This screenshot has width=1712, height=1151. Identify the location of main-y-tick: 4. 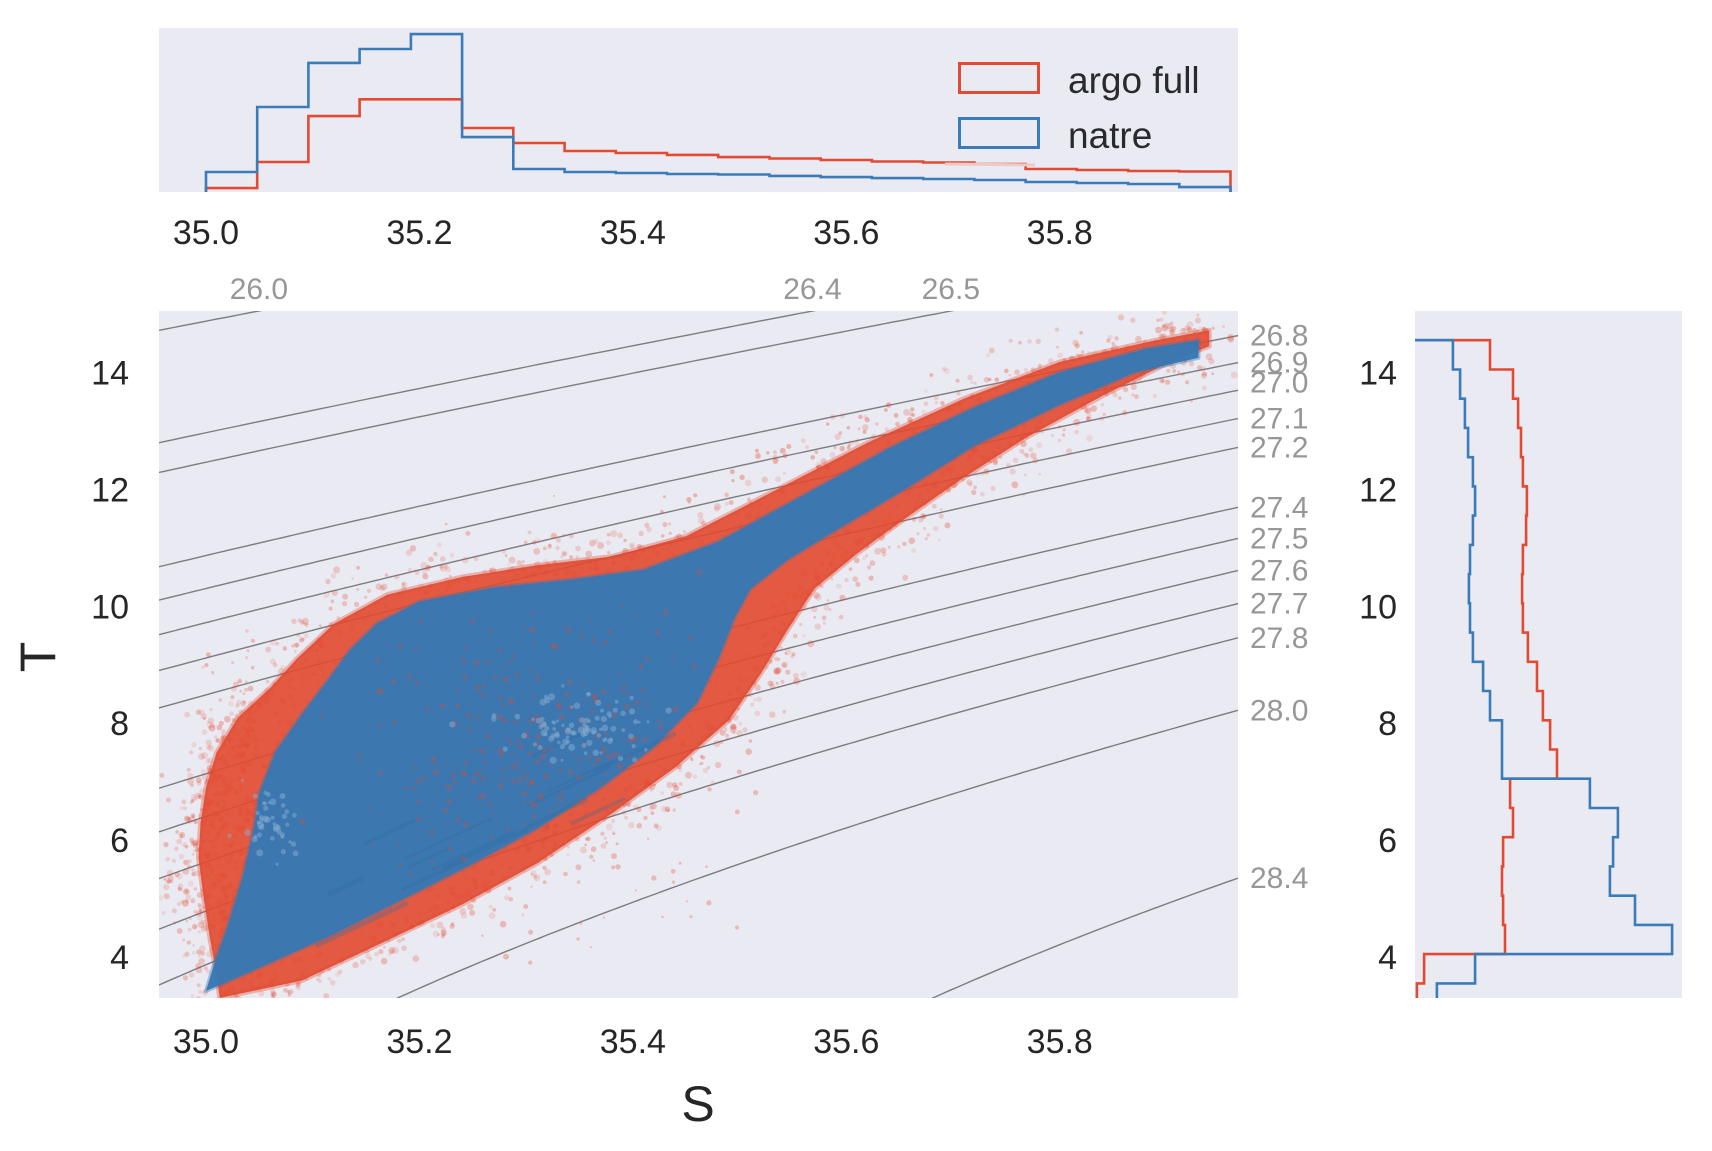
(119, 958).